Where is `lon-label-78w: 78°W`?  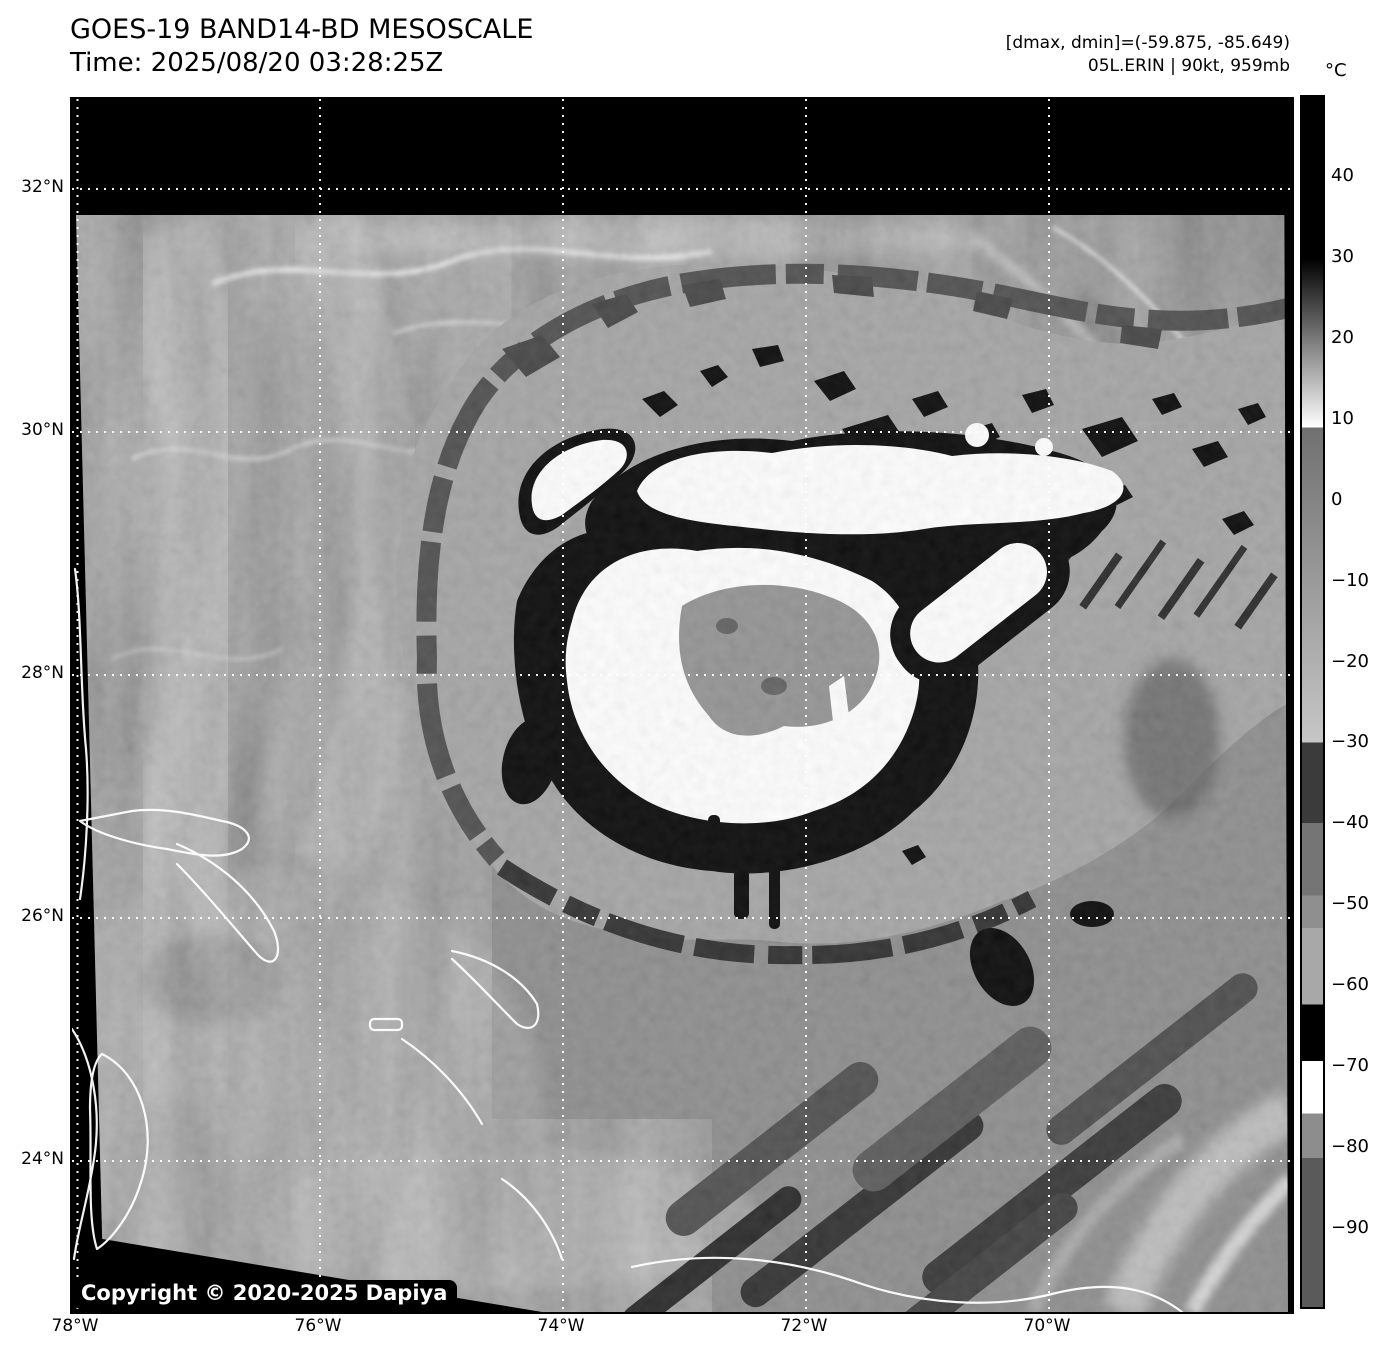
lon-label-78w: 78°W is located at coordinates (75, 1326).